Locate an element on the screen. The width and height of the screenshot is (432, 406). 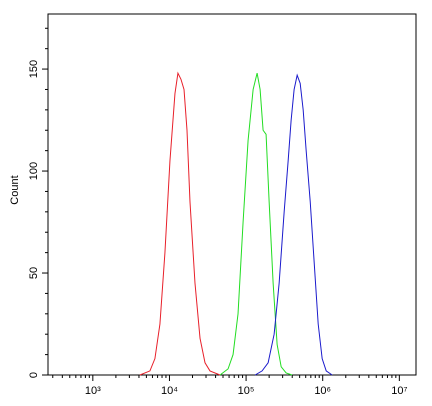
x-tick-label: 10⁷ is located at coordinates (399, 391).